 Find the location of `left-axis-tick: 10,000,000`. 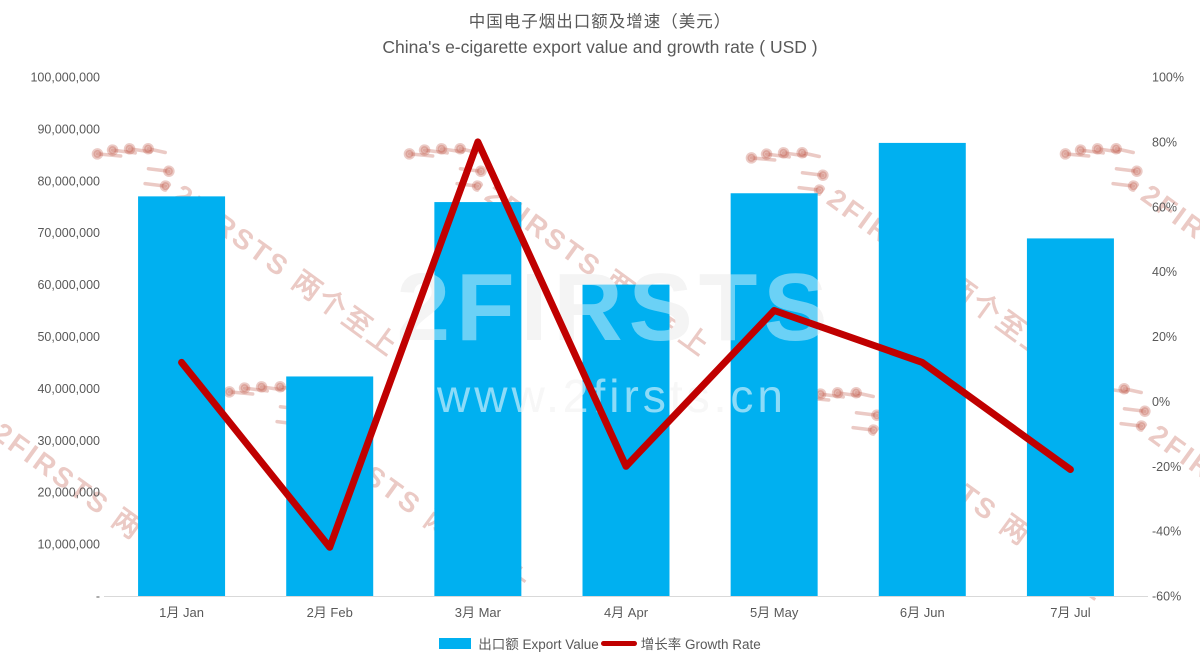

left-axis-tick: 10,000,000 is located at coordinates (68, 545).